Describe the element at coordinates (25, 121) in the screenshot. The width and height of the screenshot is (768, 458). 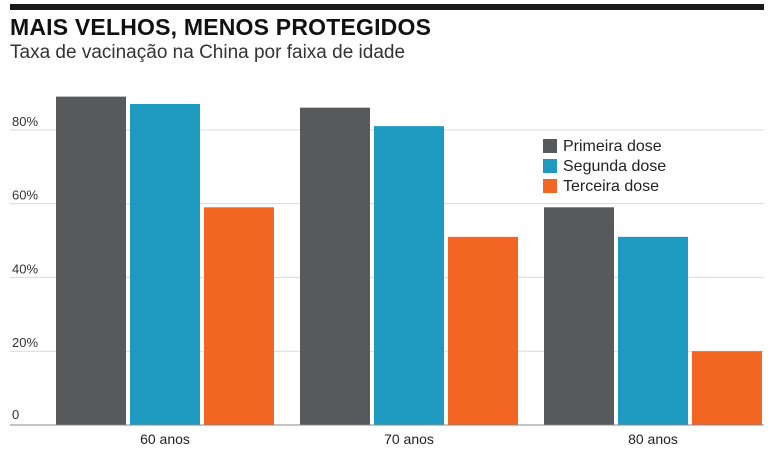
I see `y-tick-label: 80%` at that location.